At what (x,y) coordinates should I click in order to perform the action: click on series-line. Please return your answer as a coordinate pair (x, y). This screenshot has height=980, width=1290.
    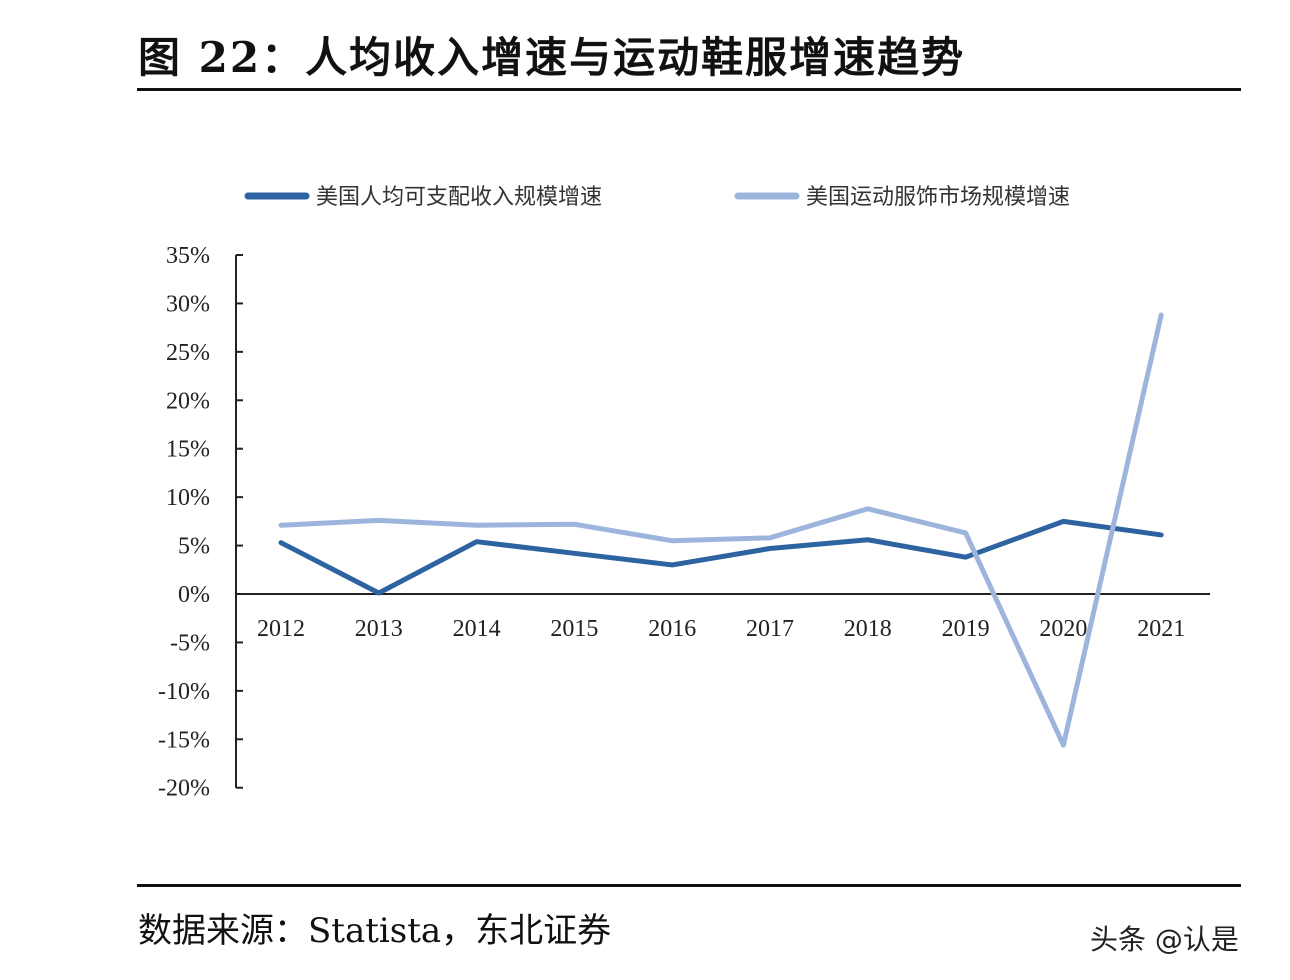
    Looking at the image, I should click on (721, 557).